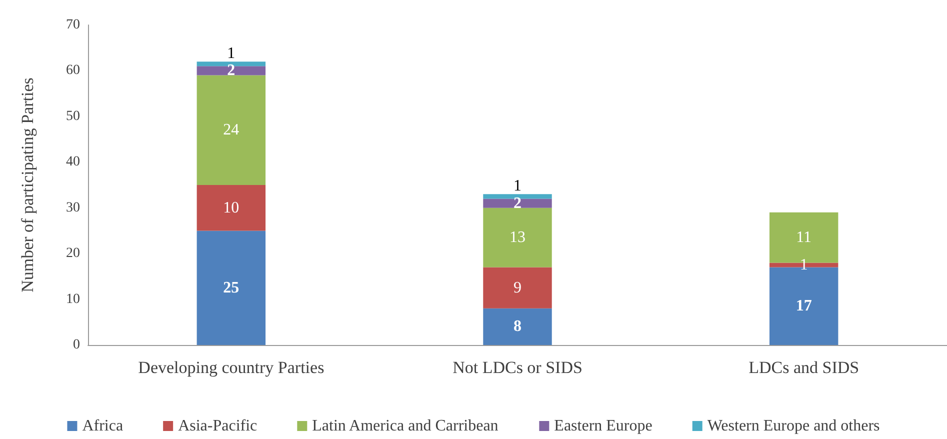 This screenshot has height=439, width=947. What do you see at coordinates (27, 185) in the screenshot?
I see `y-axis-title: Number of participating Parties` at bounding box center [27, 185].